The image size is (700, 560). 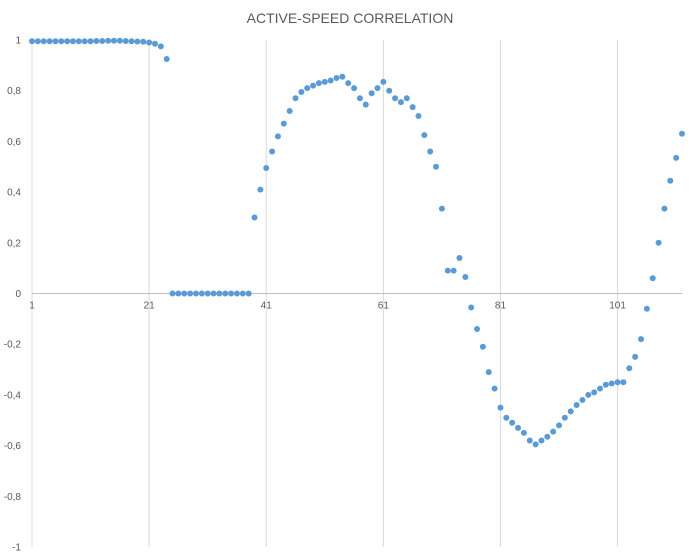 I want to click on y-tick-label: -0,6, so click(x=13, y=446).